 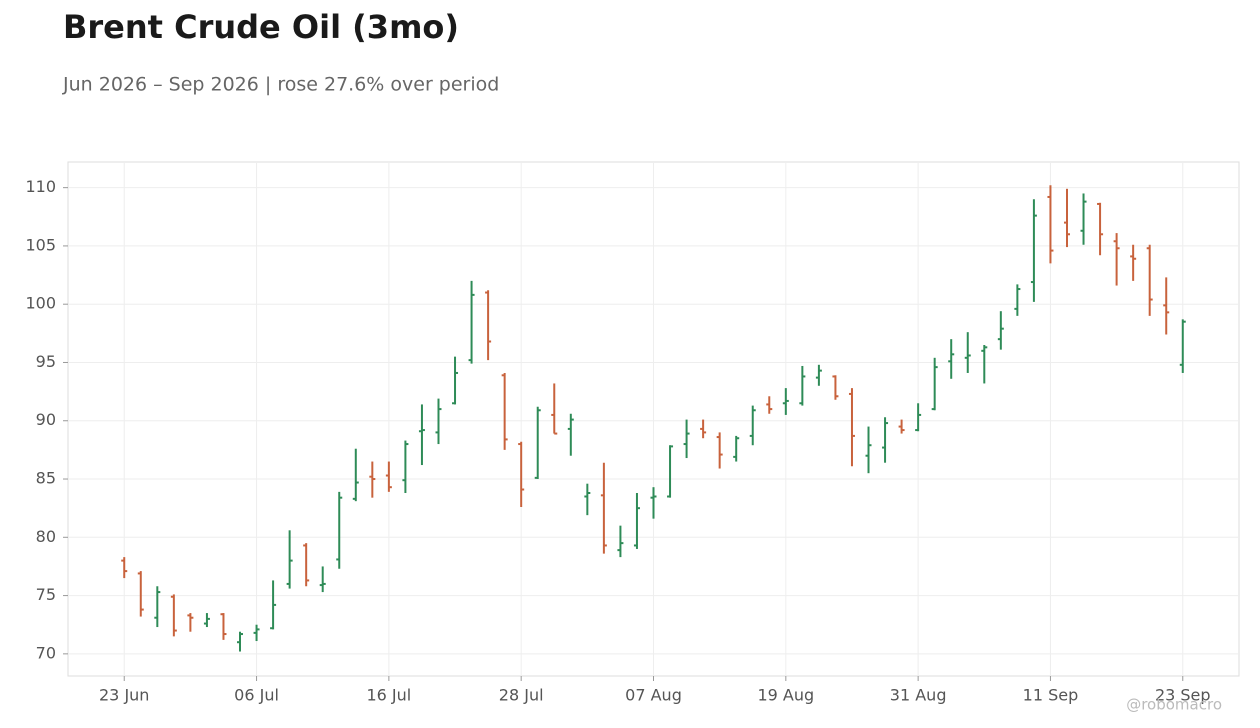 I want to click on x-tick-label: 06 Jul, so click(x=256, y=695).